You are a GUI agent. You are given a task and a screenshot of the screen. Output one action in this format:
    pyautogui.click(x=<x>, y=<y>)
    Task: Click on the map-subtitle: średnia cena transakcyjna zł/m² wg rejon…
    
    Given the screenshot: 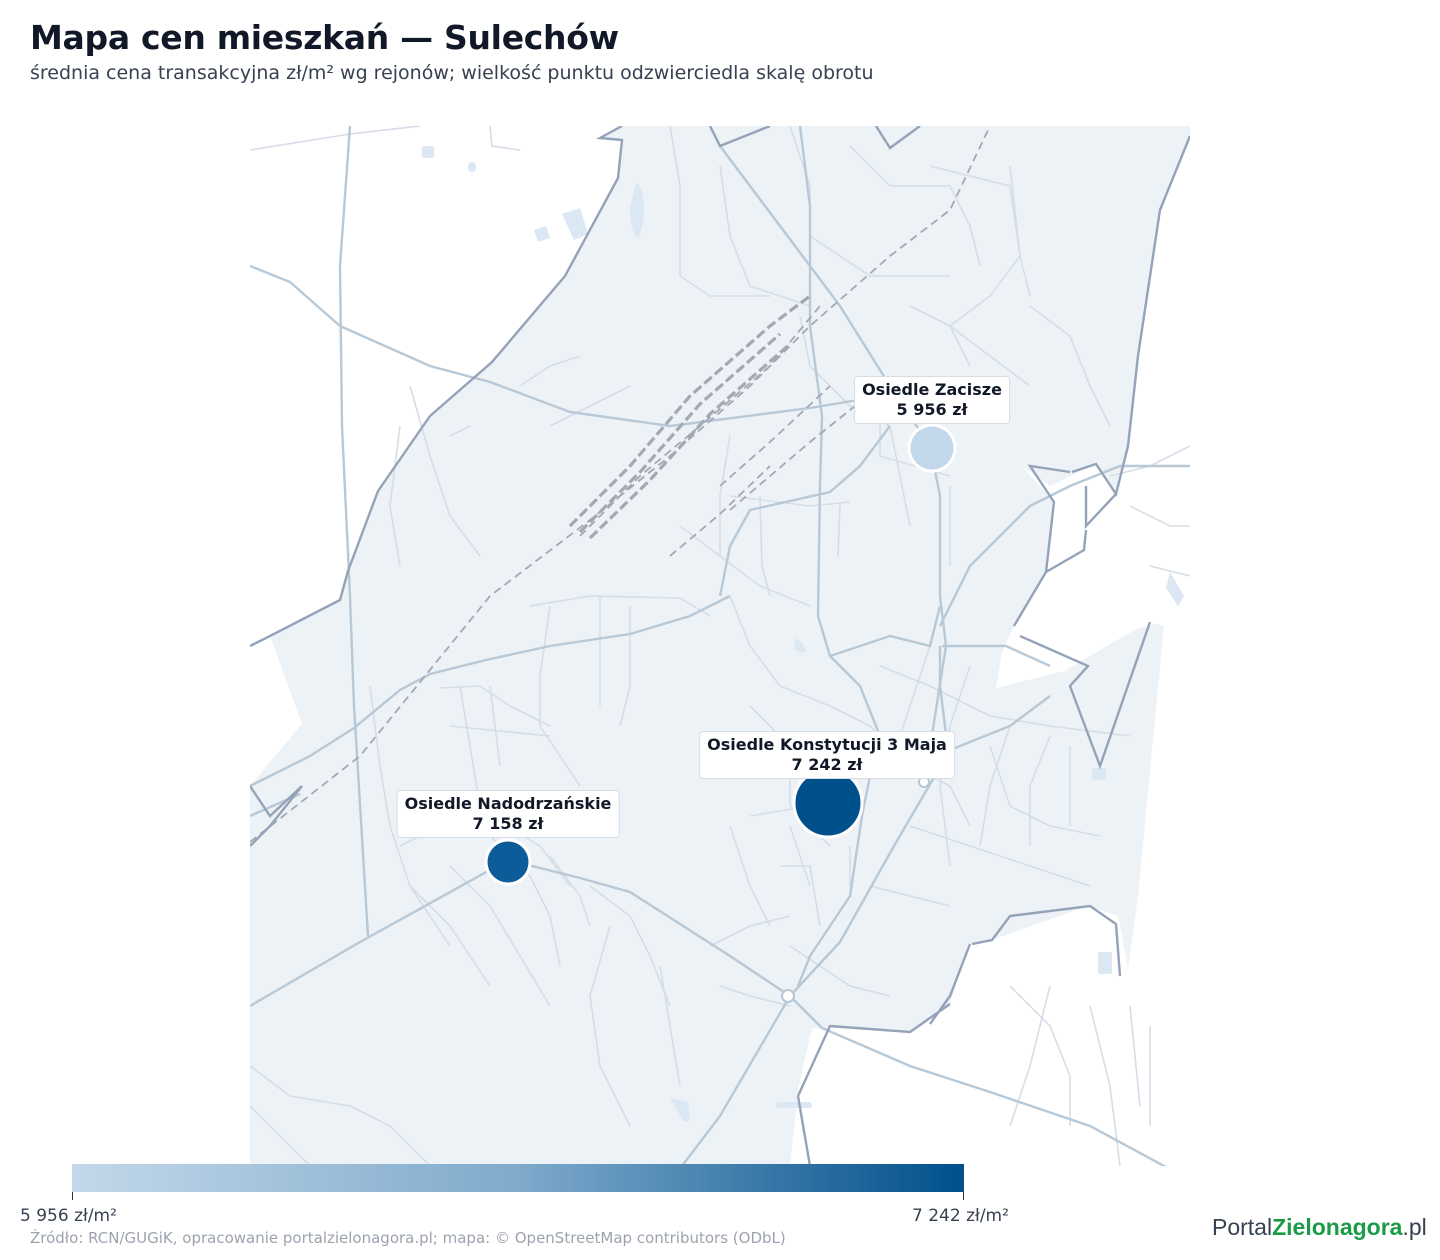 What is the action you would take?
    pyautogui.click(x=452, y=73)
    